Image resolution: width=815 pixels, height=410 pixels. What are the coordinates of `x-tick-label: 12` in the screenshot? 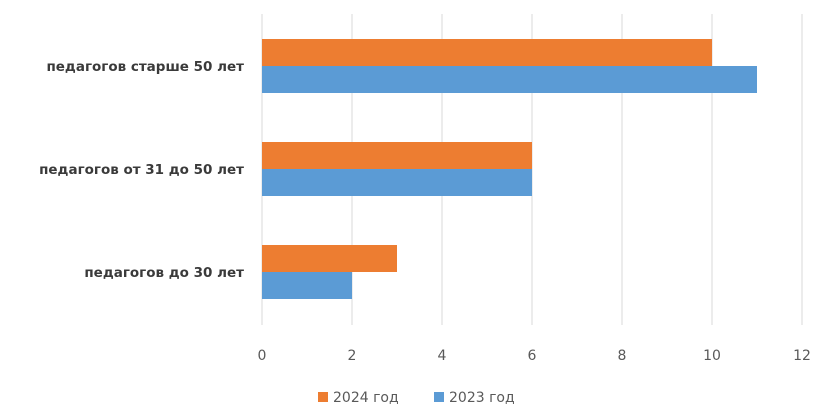 It's located at (802, 356).